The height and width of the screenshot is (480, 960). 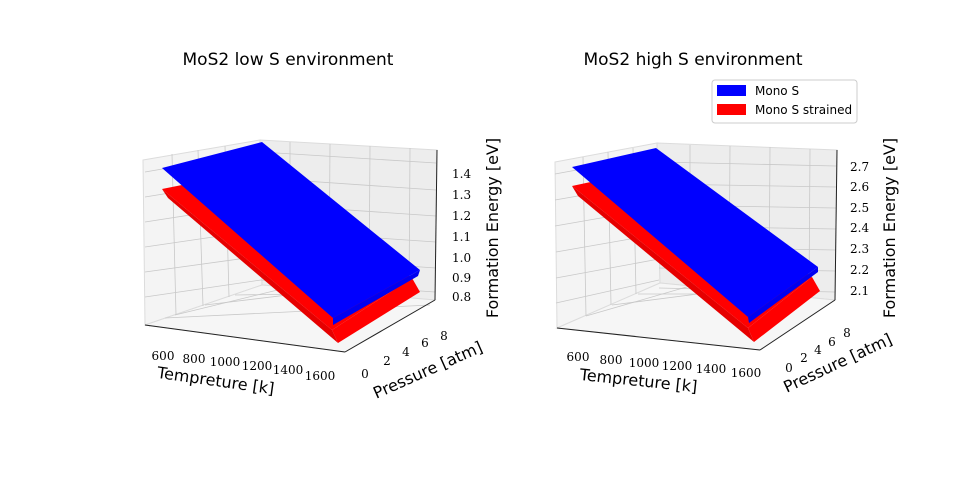 I want to click on z-tick-label: 1.2, so click(x=461, y=216).